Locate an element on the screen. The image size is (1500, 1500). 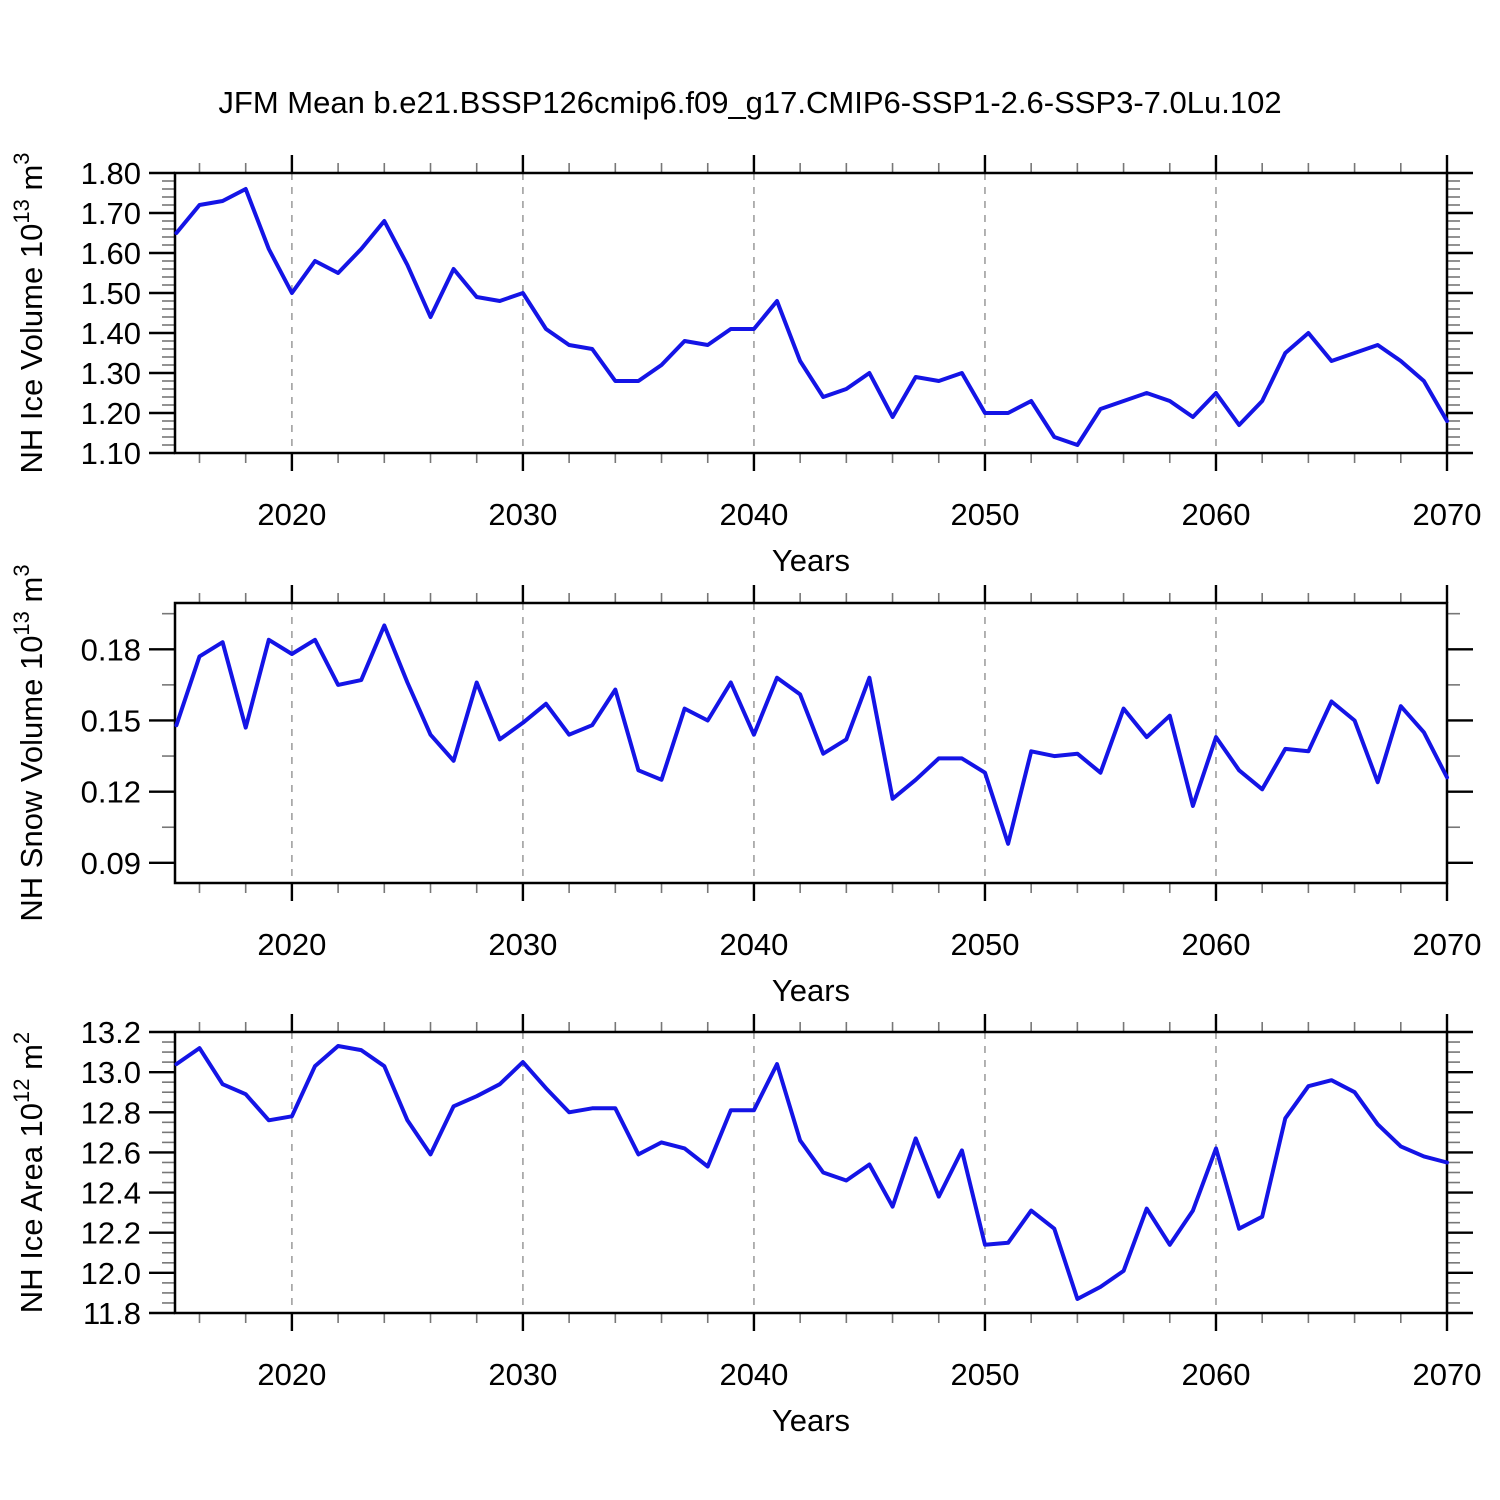
y-tick-label: 1.20 is located at coordinates (111, 413).